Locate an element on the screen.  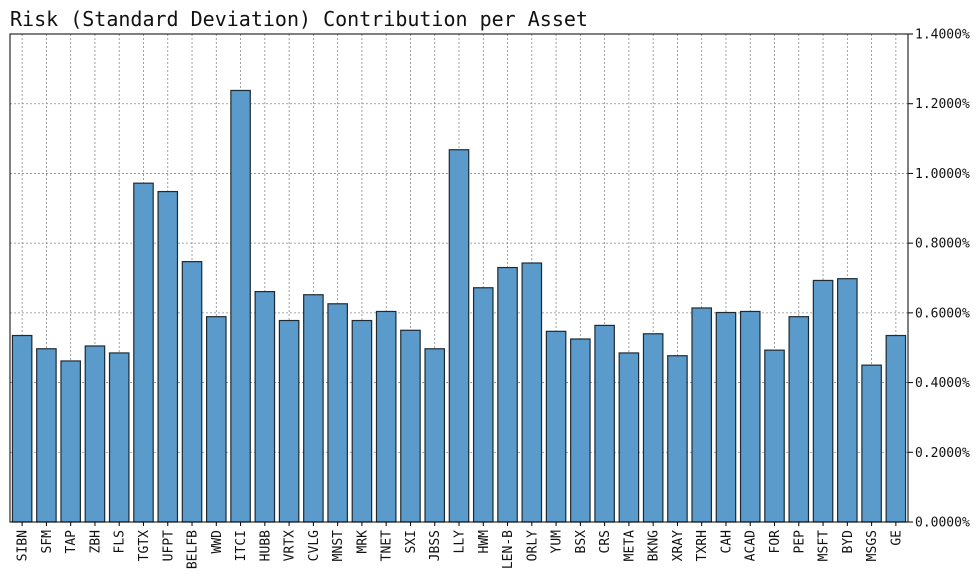
bar-tap is located at coordinates (70, 441).